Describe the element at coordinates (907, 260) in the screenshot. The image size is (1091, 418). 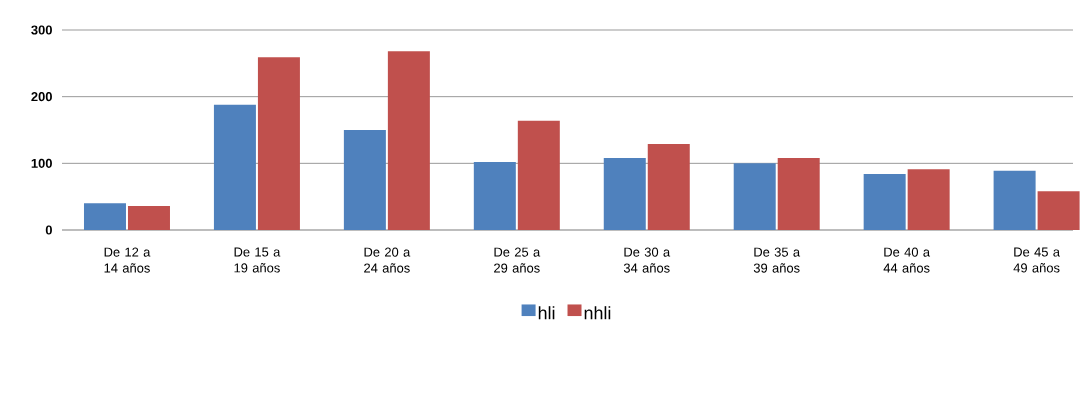
I see `x-tick-label: De 40 a 44 años` at that location.